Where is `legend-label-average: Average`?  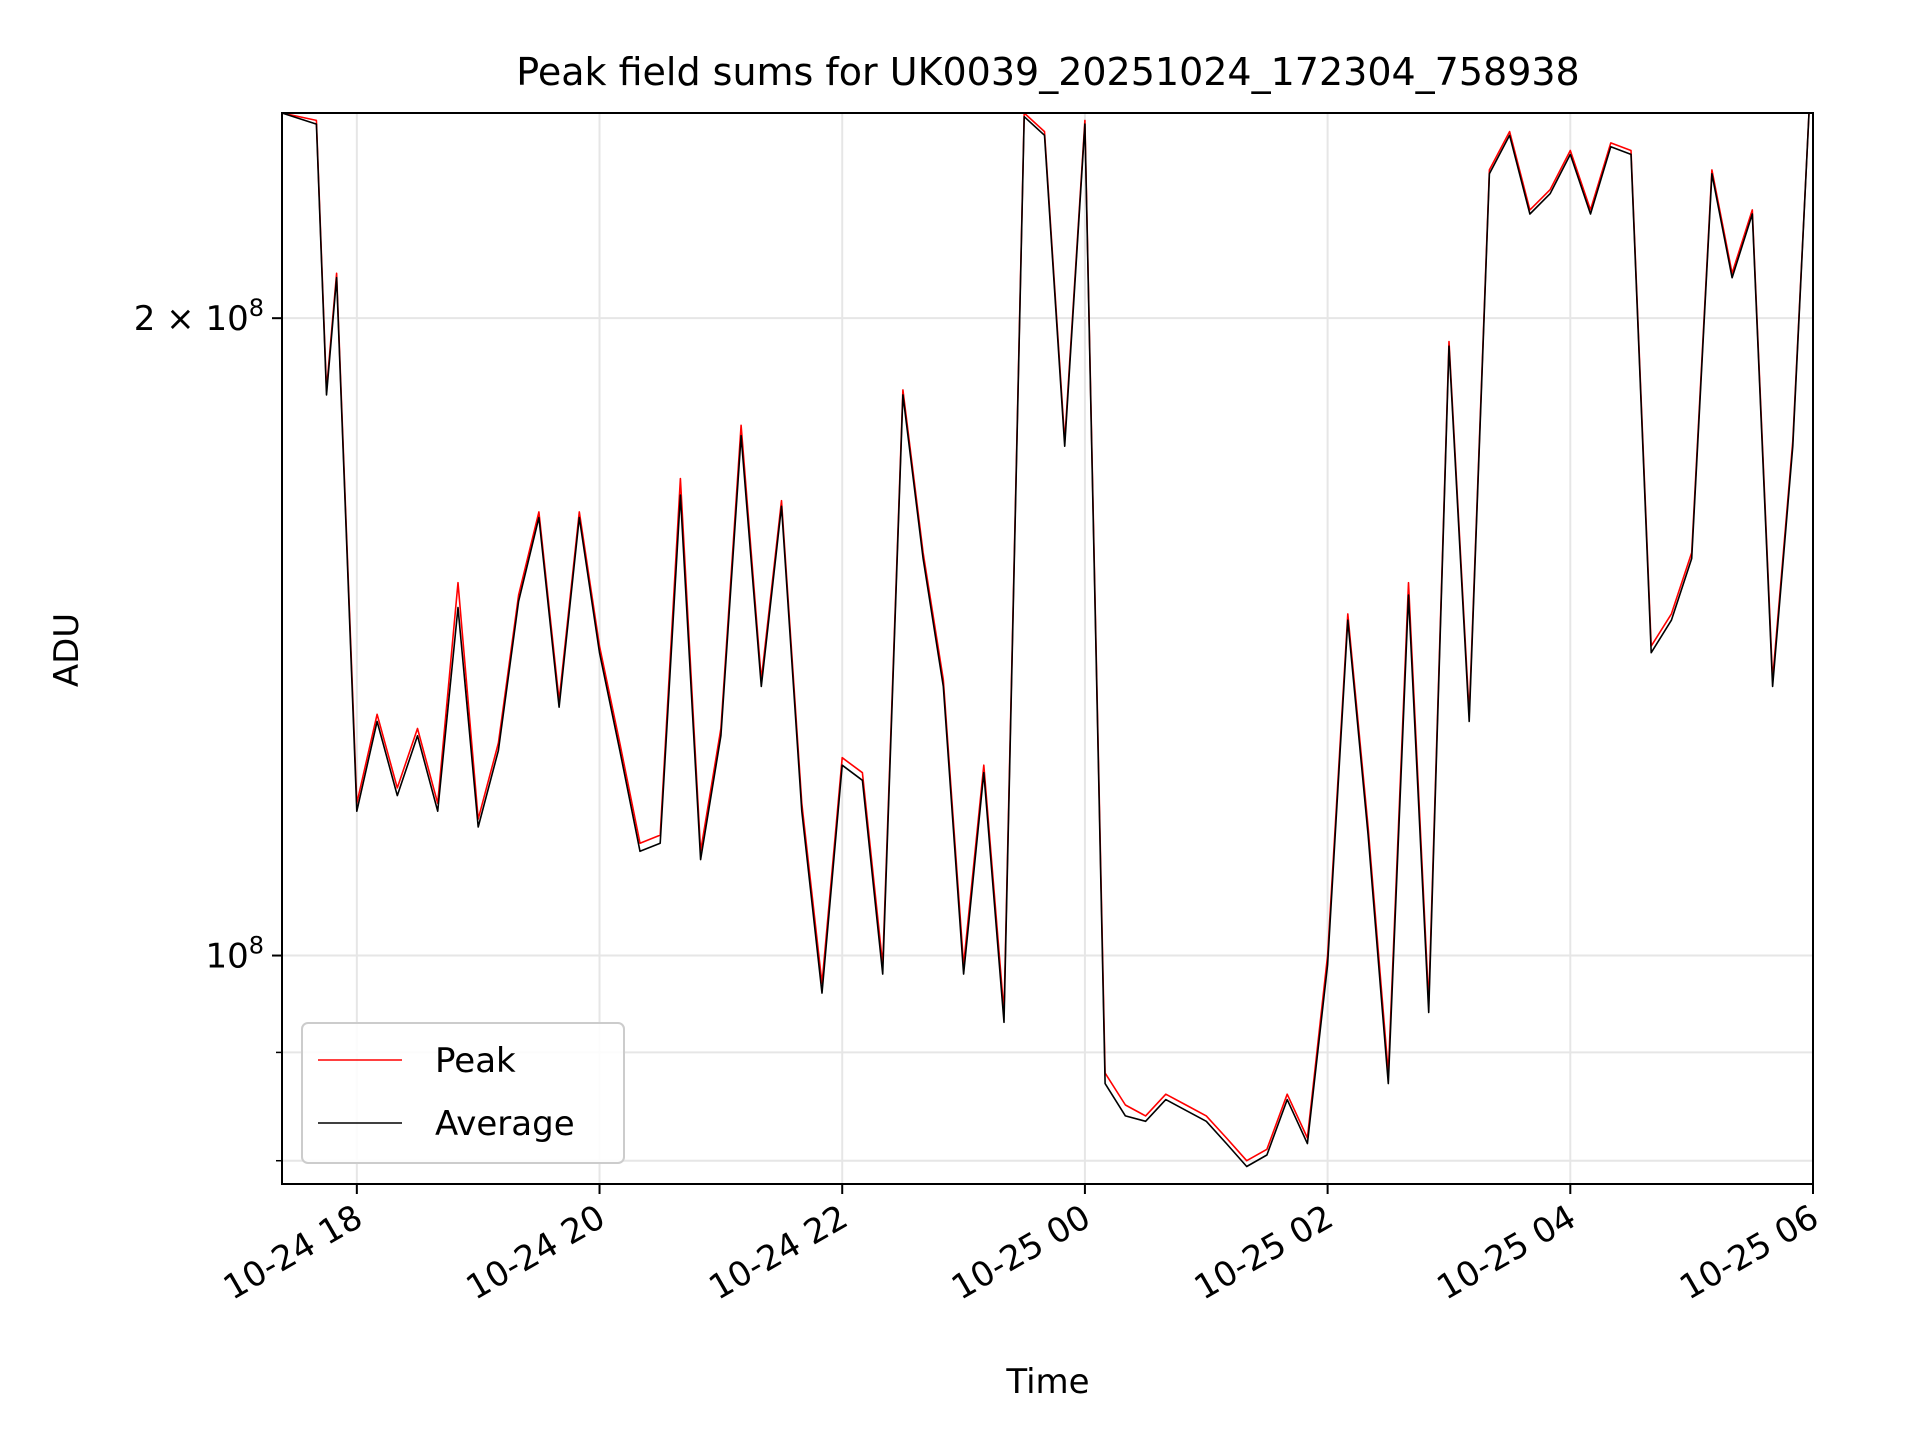
legend-label-average: Average is located at coordinates (505, 1124).